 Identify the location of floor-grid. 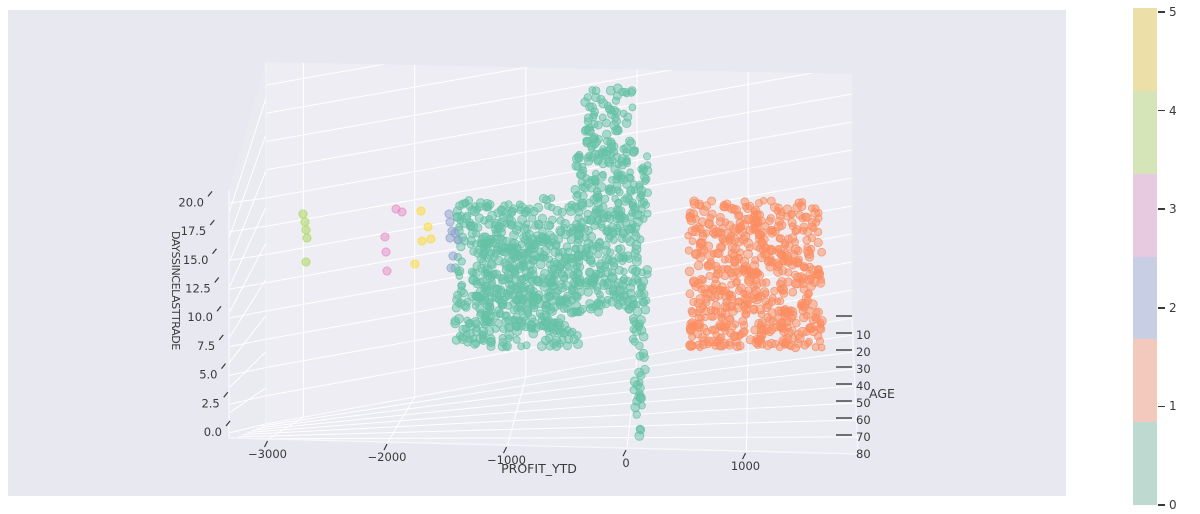
(543, 386).